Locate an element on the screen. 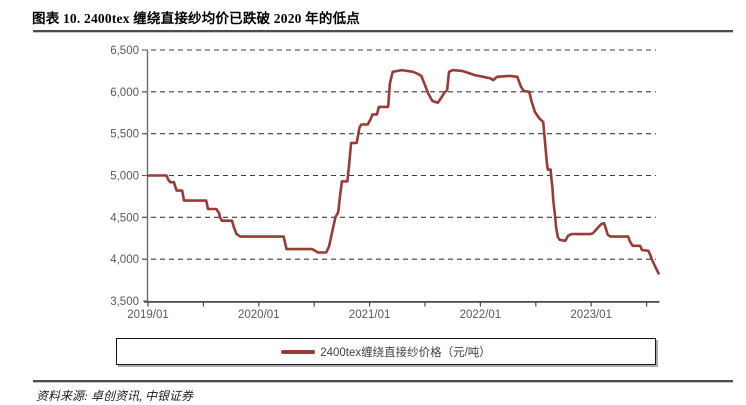  svg-text: 3,500 is located at coordinates (124, 302).